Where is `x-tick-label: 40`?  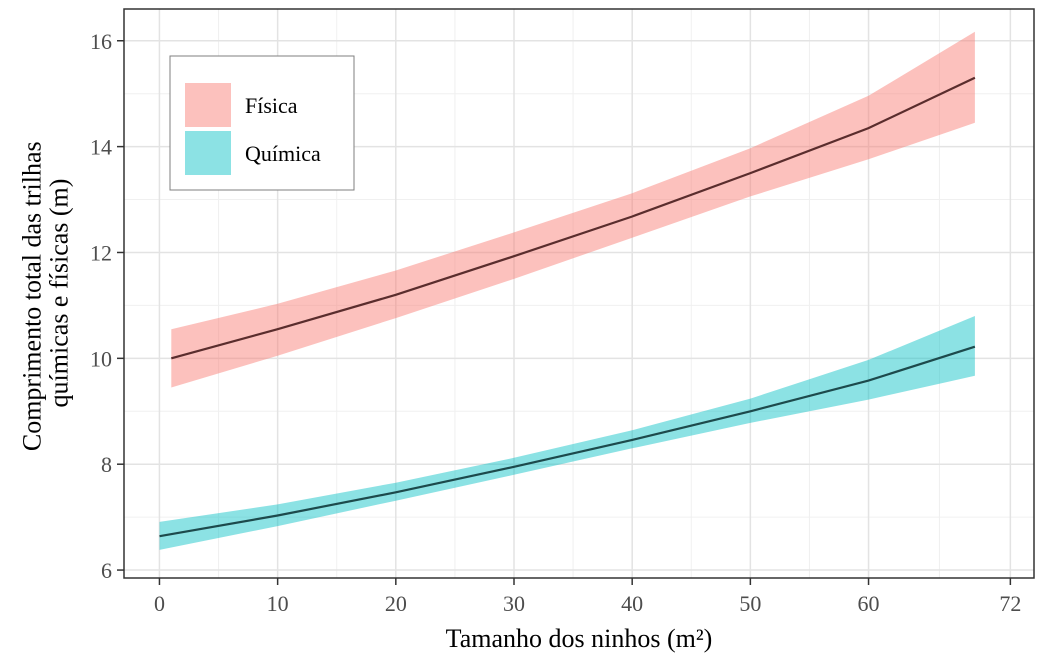
x-tick-label: 40 is located at coordinates (632, 603).